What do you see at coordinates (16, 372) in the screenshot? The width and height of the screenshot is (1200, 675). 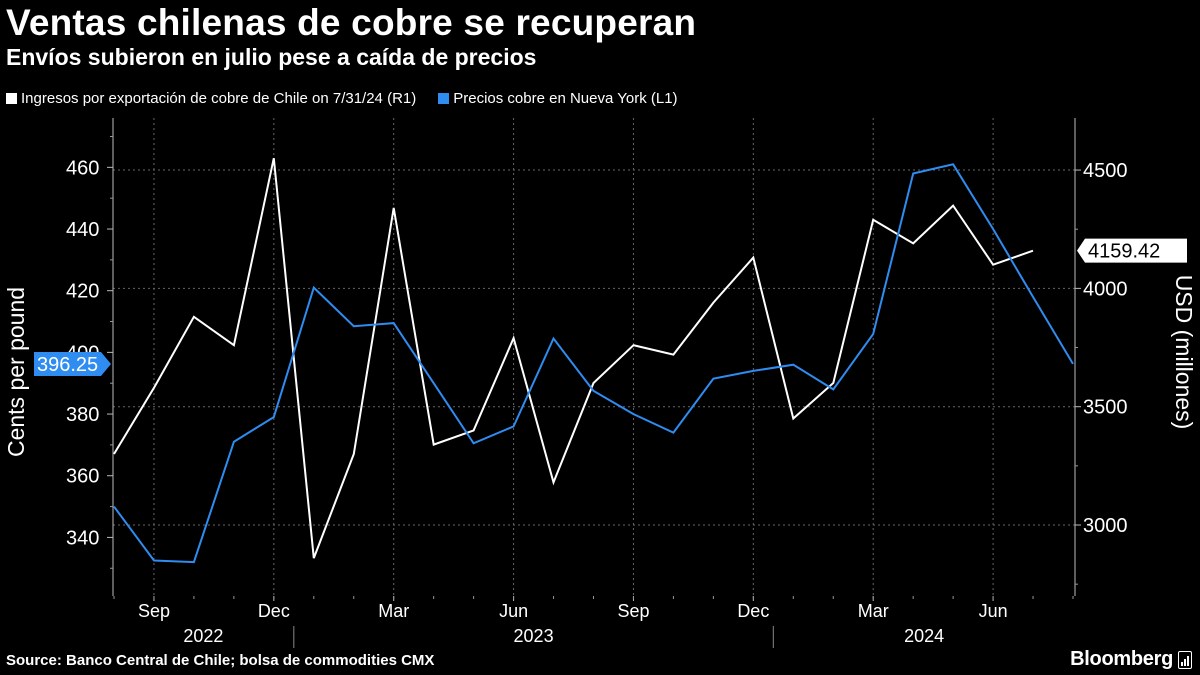 I see `y-left-axis-label: Cents per pound` at bounding box center [16, 372].